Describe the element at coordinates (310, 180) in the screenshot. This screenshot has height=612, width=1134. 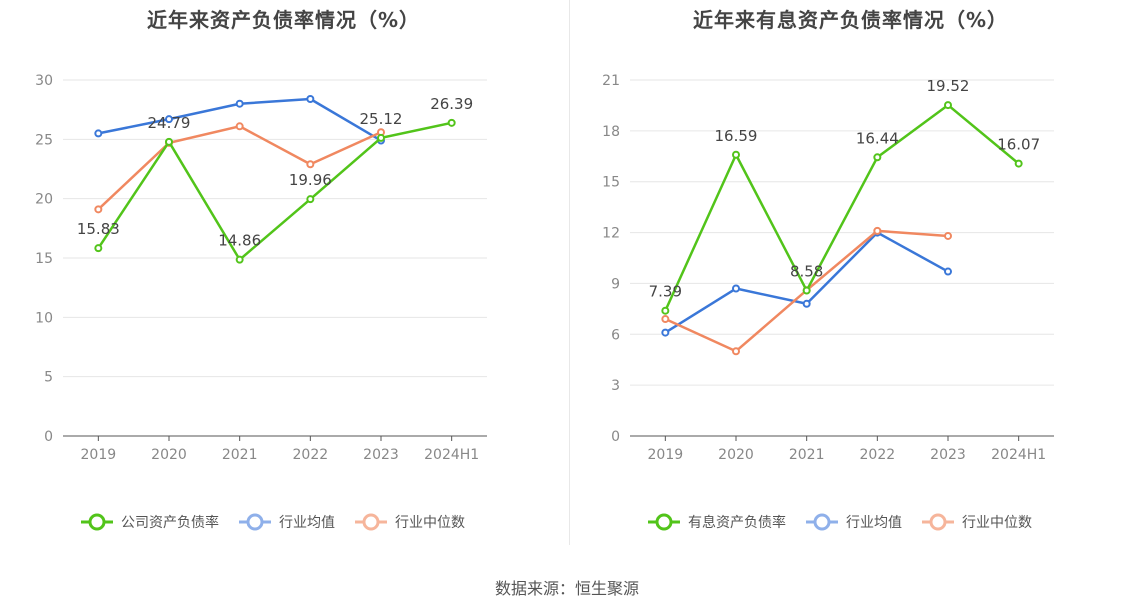
I see `data-label: 19.96` at that location.